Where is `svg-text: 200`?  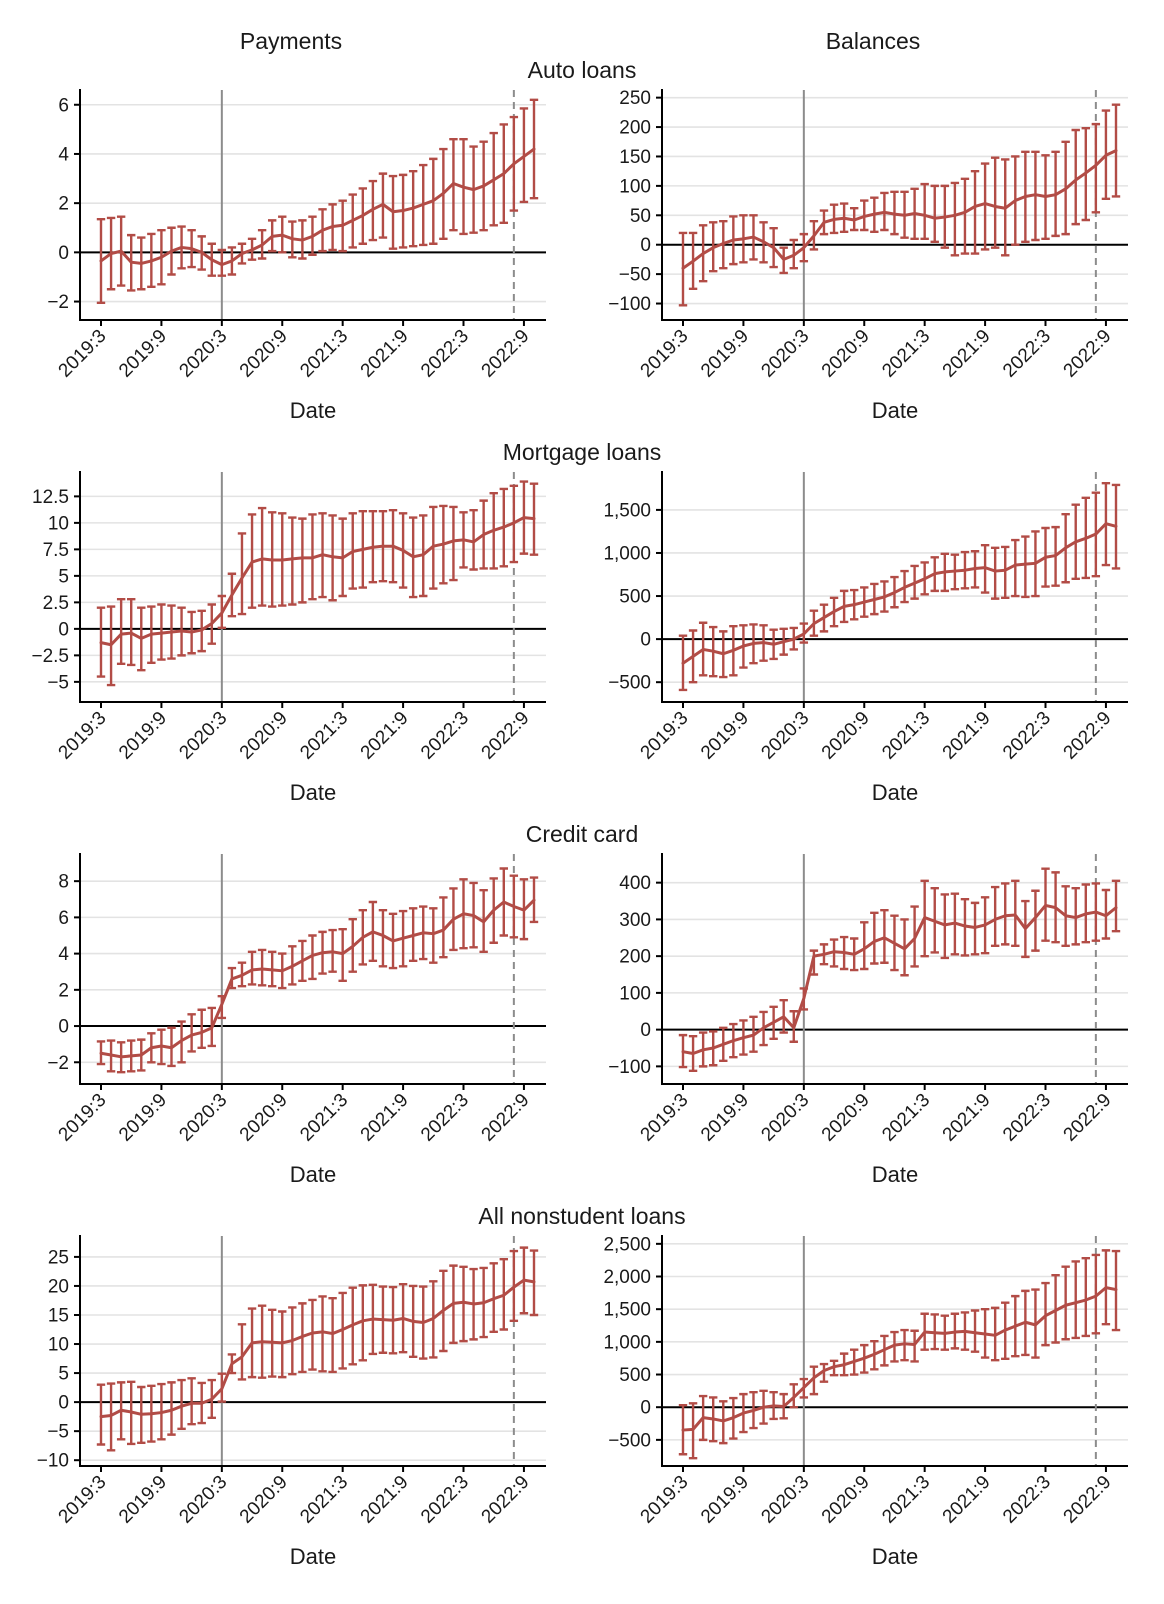
svg-text: 200 is located at coordinates (635, 957).